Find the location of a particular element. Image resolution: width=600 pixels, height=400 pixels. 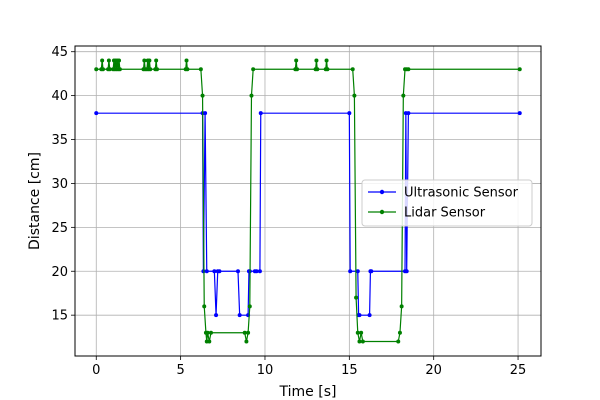

x-tick-label: 10 is located at coordinates (265, 370).